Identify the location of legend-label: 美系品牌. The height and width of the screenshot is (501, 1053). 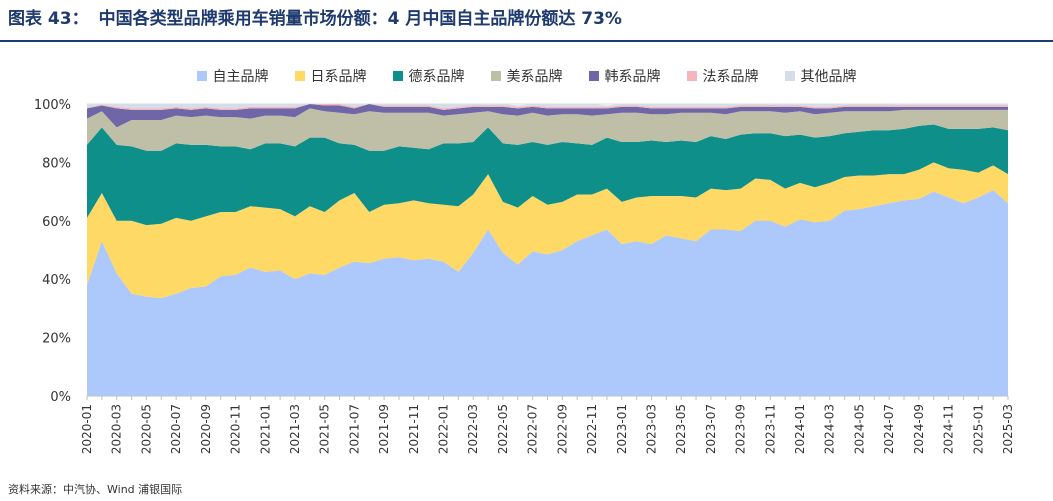
(534, 77).